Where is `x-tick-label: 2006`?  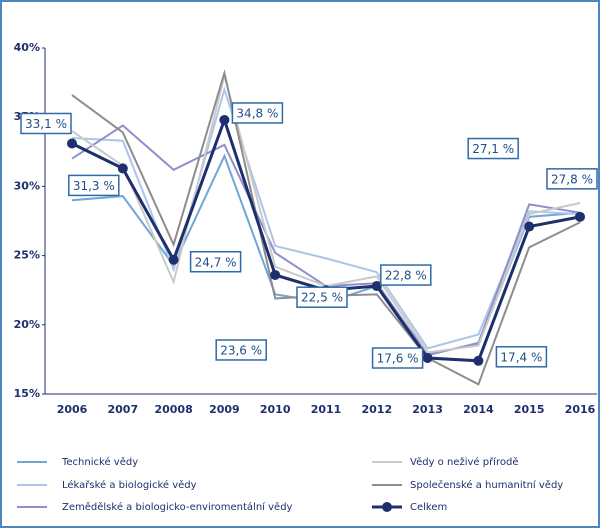 x-tick-label: 2006 is located at coordinates (72, 409).